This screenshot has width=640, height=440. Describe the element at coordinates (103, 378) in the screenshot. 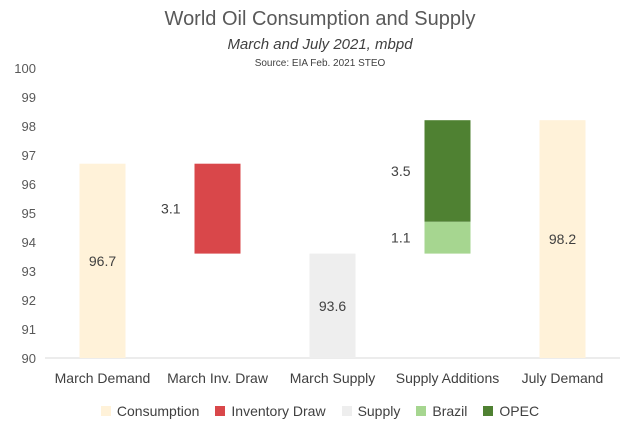

I see `x-category-label: March Demand` at that location.